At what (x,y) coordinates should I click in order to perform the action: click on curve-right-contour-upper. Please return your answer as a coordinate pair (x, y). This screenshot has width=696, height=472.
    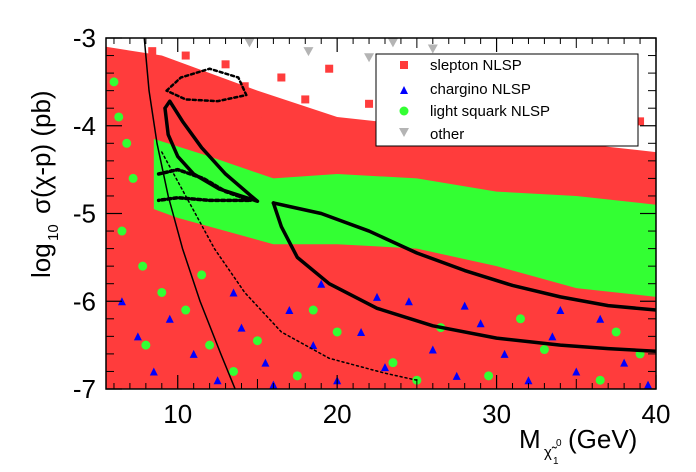
    Looking at the image, I should click on (463, 256).